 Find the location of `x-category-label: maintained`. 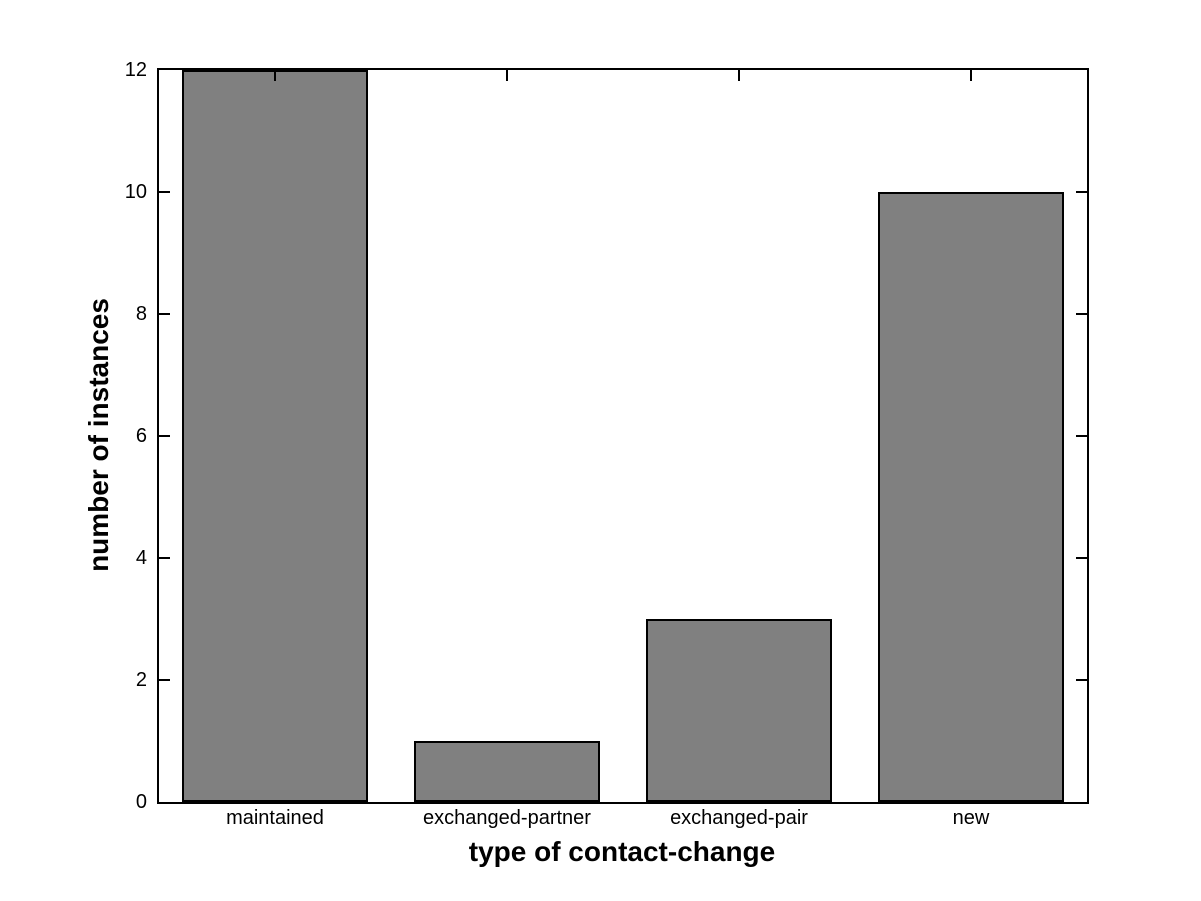

x-category-label: maintained is located at coordinates (275, 818).